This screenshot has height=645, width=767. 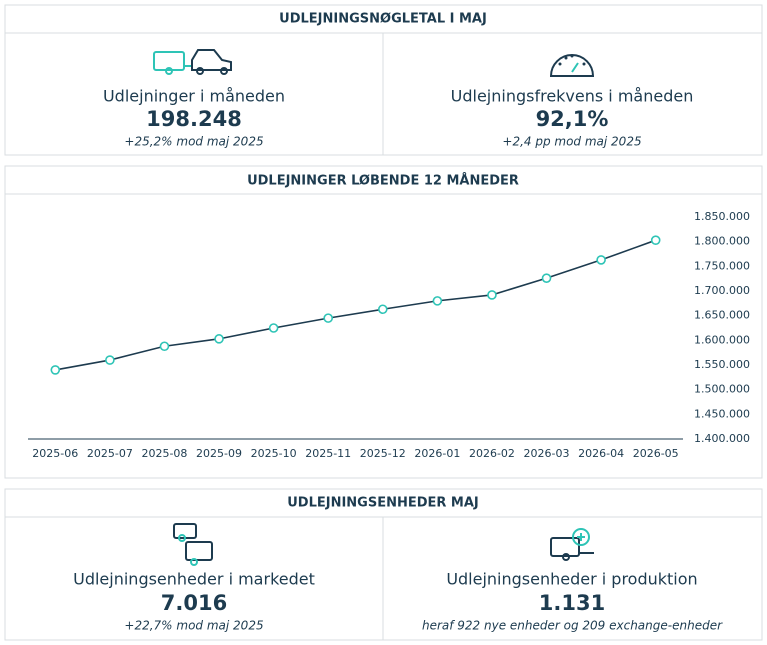 What do you see at coordinates (110, 453) in the screenshot?
I see `x-tick-label: 2025-07` at bounding box center [110, 453].